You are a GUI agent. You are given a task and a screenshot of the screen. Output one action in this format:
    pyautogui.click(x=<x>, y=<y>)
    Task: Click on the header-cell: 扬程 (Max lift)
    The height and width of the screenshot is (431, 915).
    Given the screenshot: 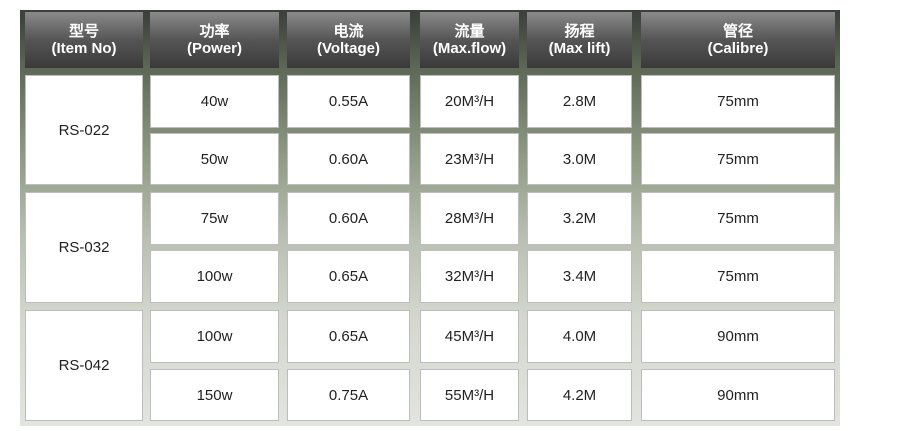 What is the action you would take?
    pyautogui.click(x=579, y=40)
    